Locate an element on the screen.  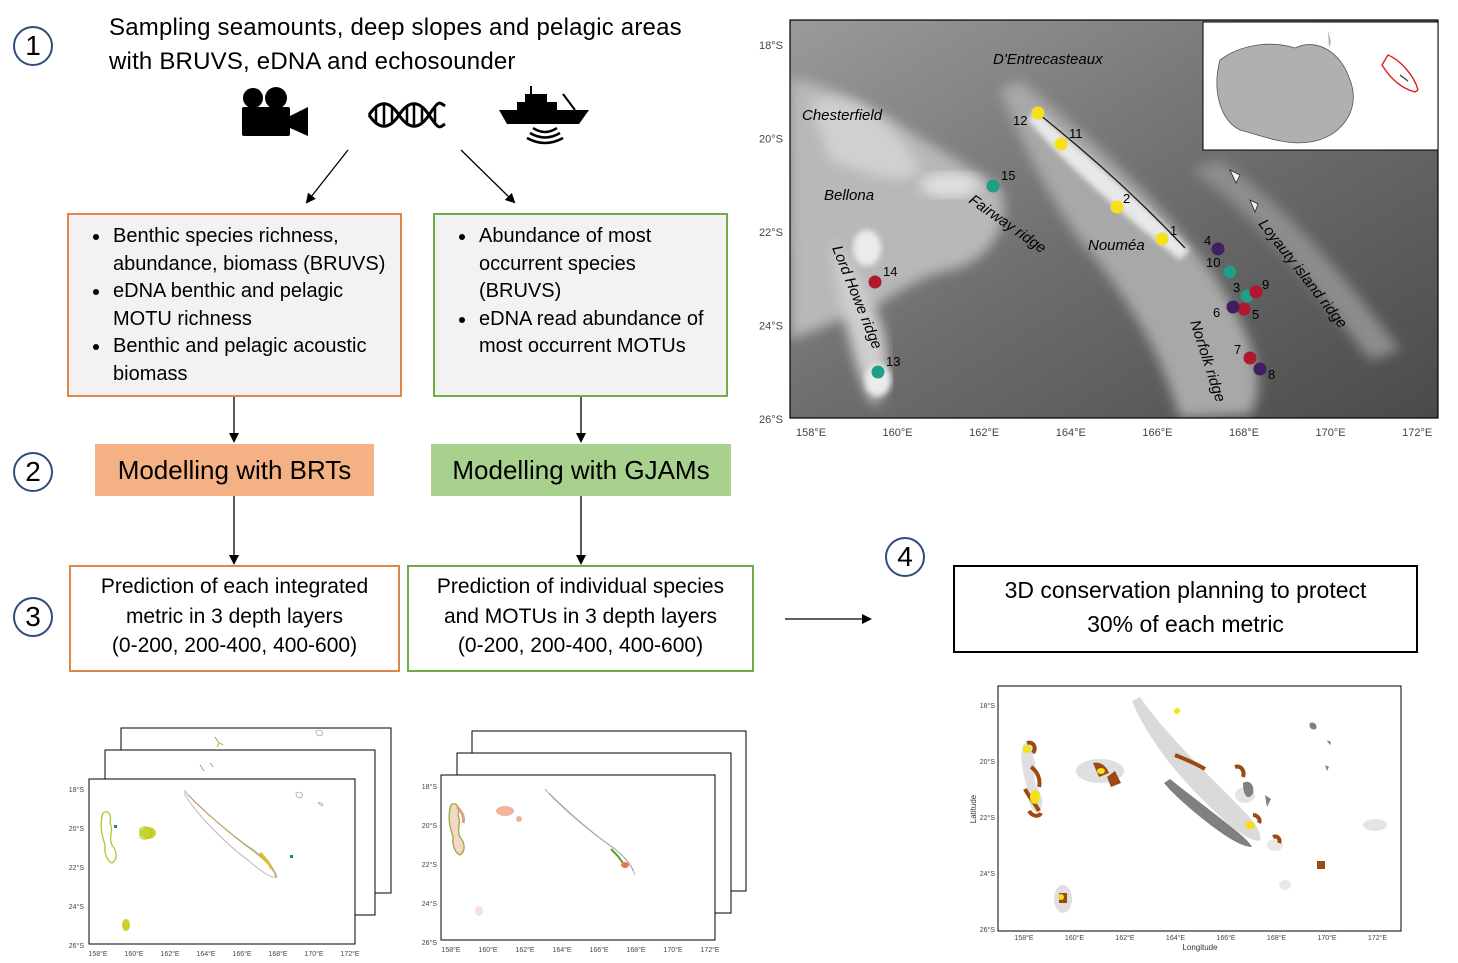
prediction-line: and MOTUs in 3 depth layers is located at coordinates (580, 616).